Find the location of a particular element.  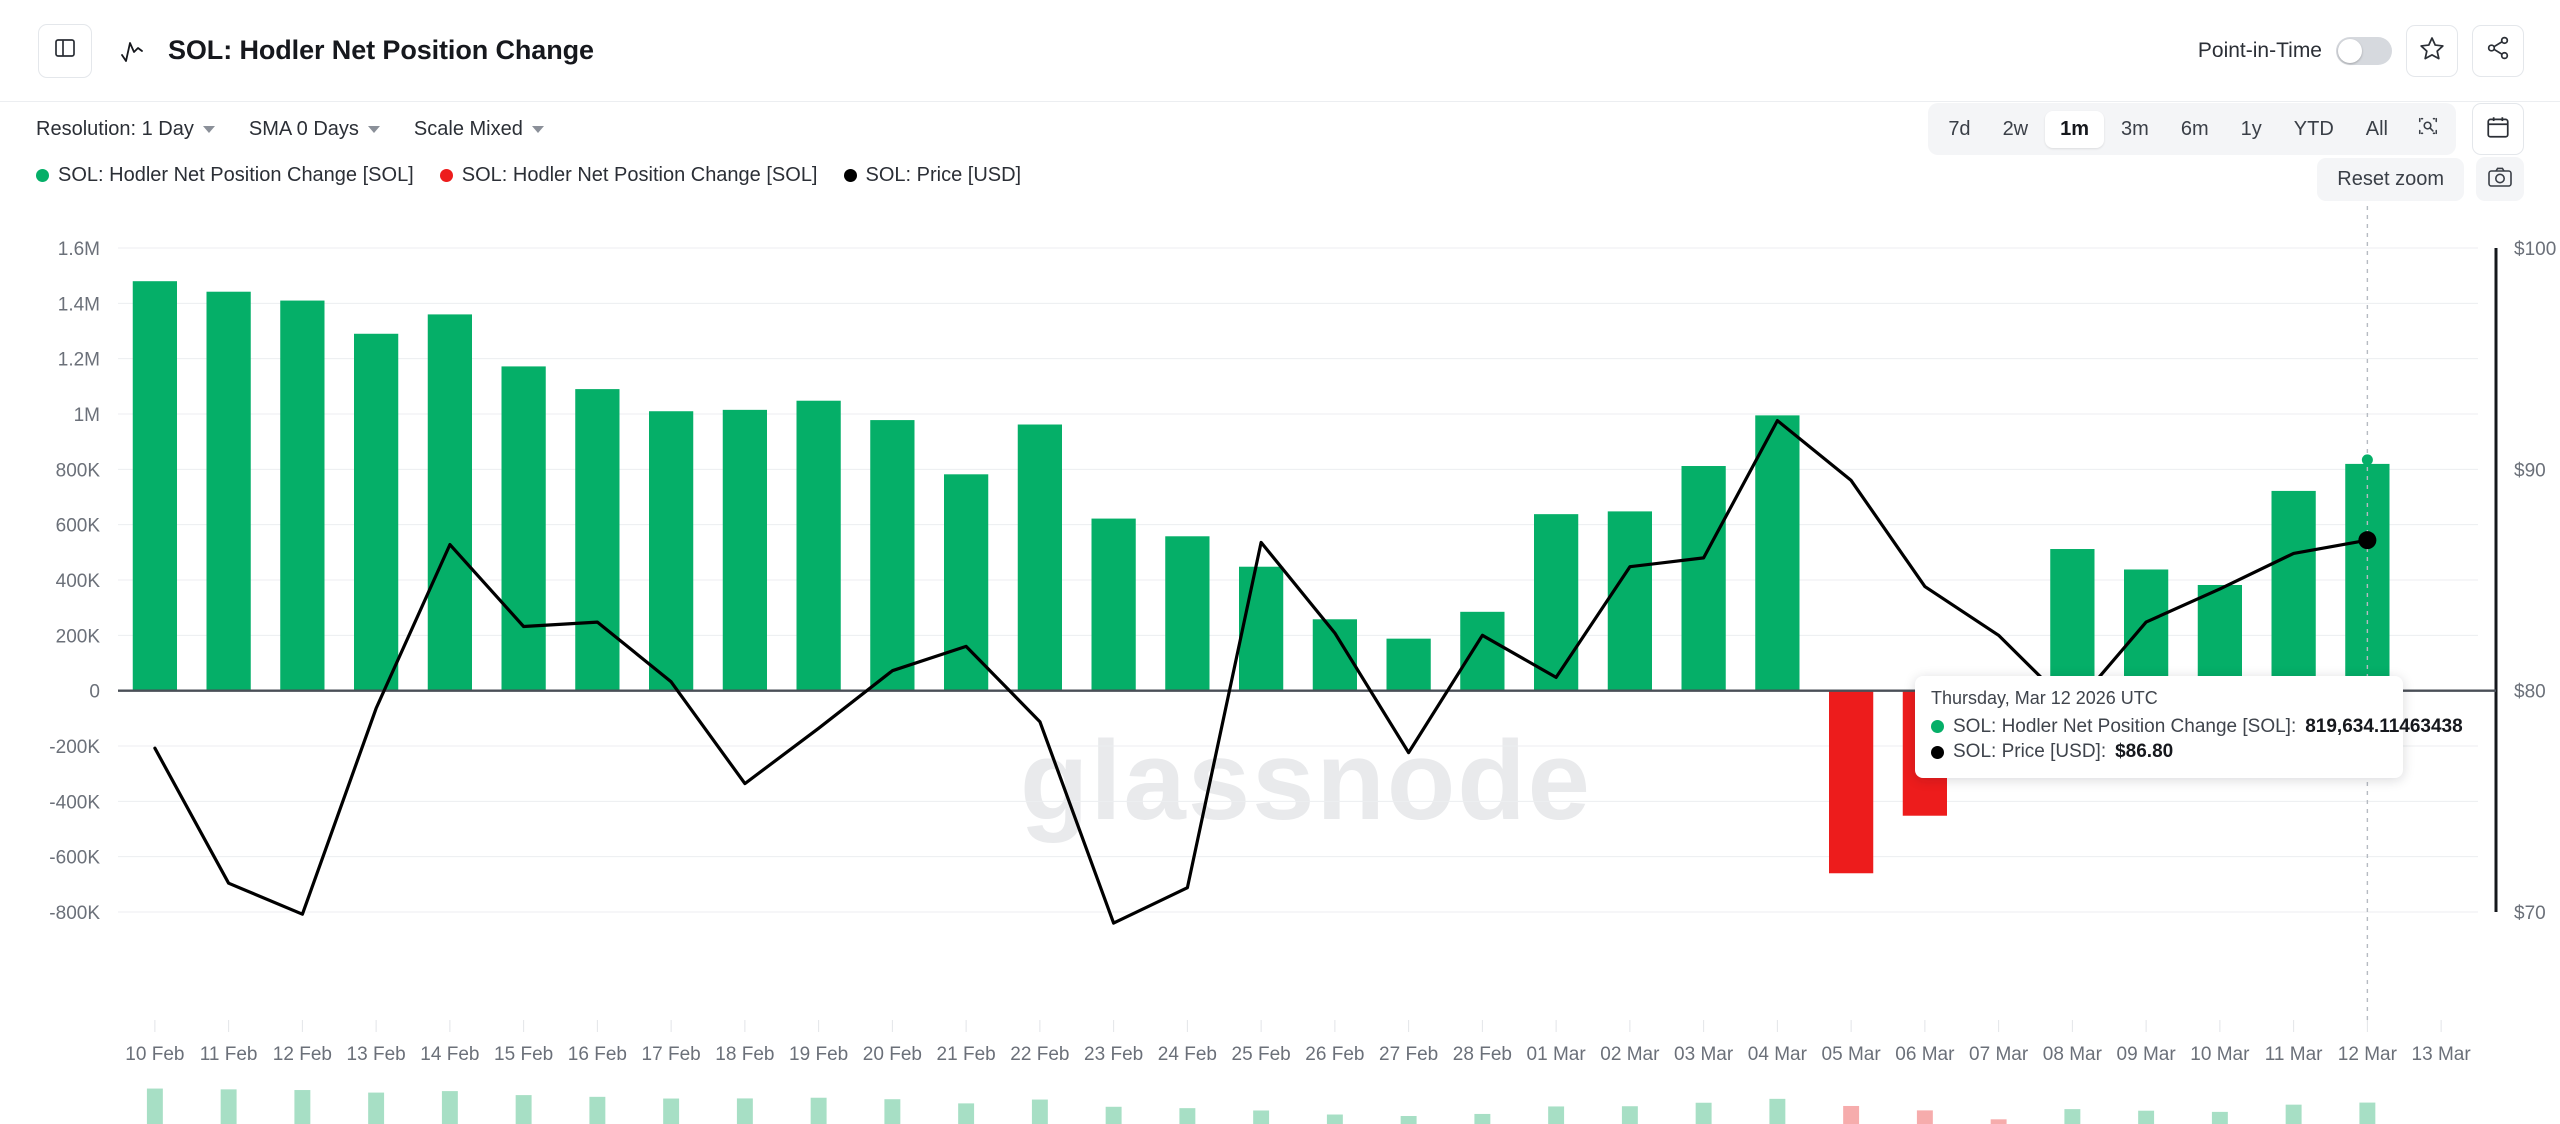

snapshot-button is located at coordinates (2500, 179).